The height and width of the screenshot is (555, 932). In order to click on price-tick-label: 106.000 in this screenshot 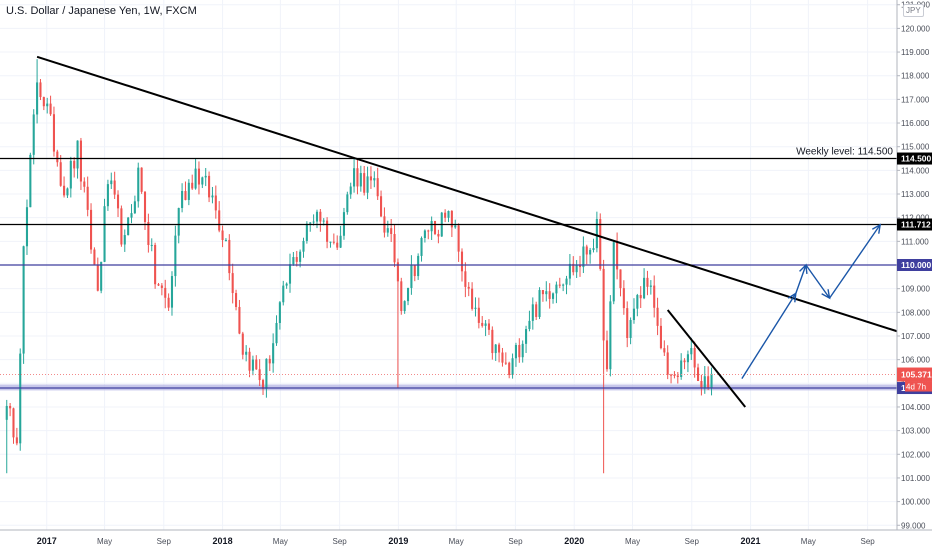, I will do `click(915, 360)`.